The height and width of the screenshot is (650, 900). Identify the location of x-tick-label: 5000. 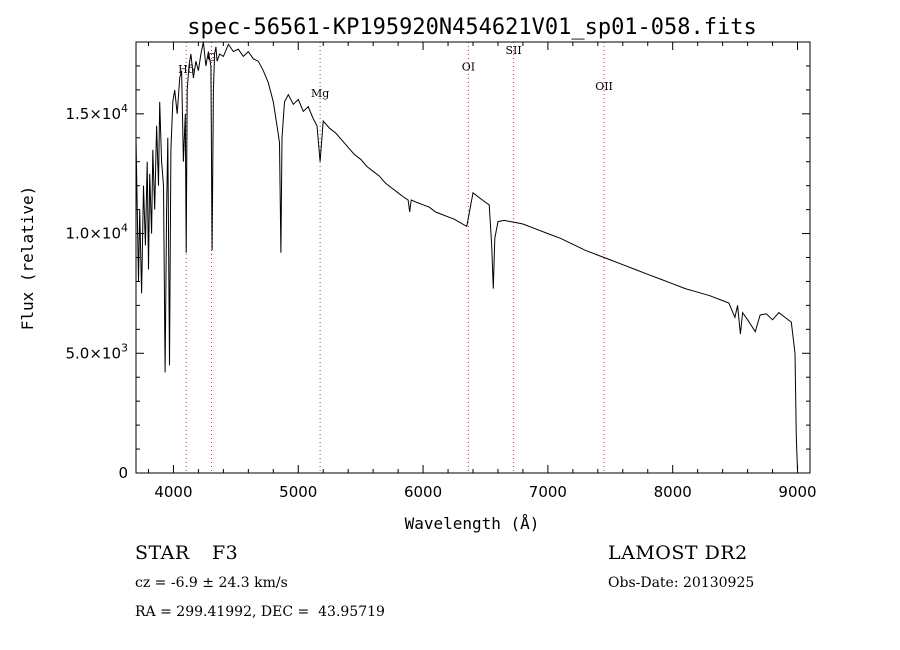
(298, 492).